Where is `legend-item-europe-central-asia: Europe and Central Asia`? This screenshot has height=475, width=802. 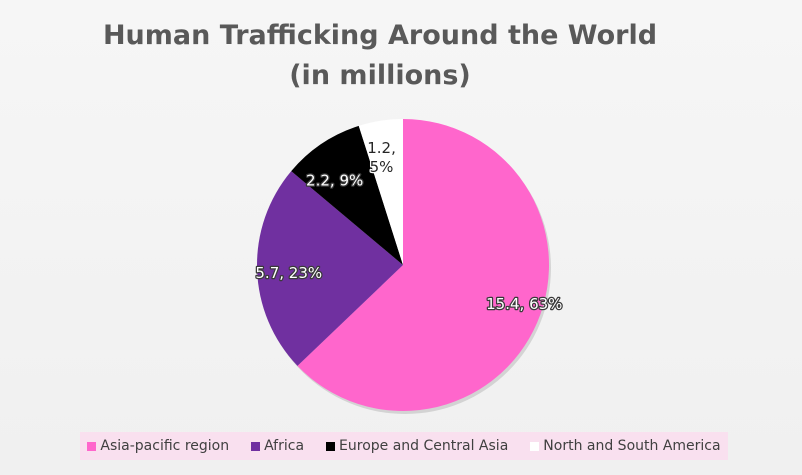 legend-item-europe-central-asia: Europe and Central Asia is located at coordinates (417, 446).